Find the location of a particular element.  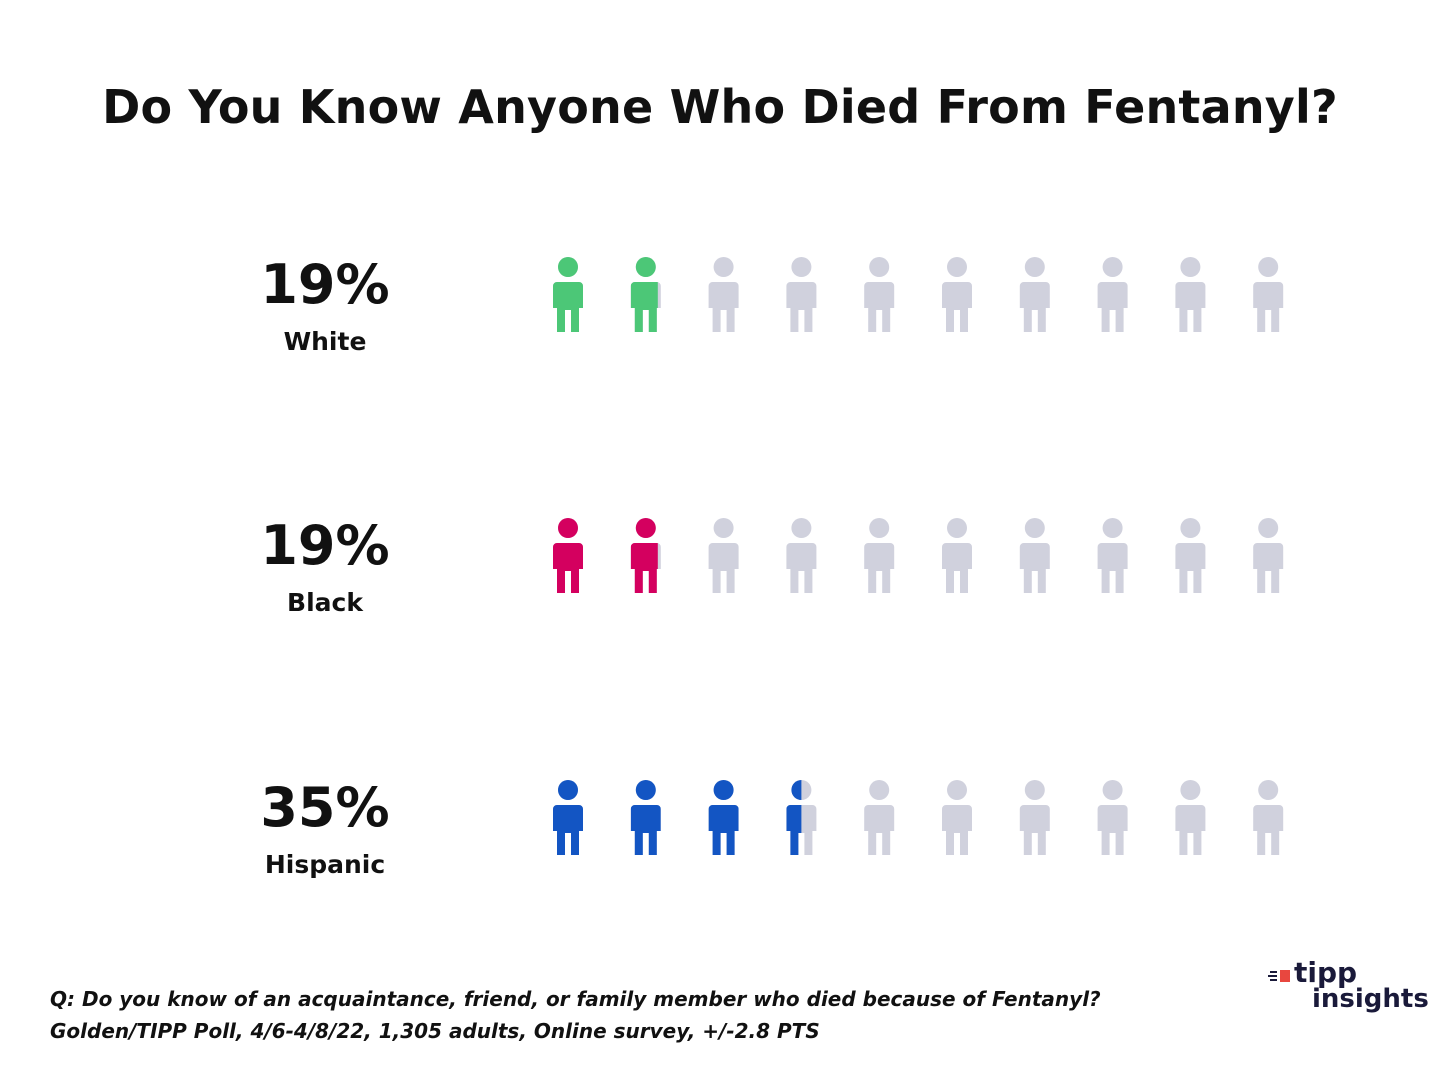

tipp-insights-logo: tipp insights is located at coordinates (1348, 989).